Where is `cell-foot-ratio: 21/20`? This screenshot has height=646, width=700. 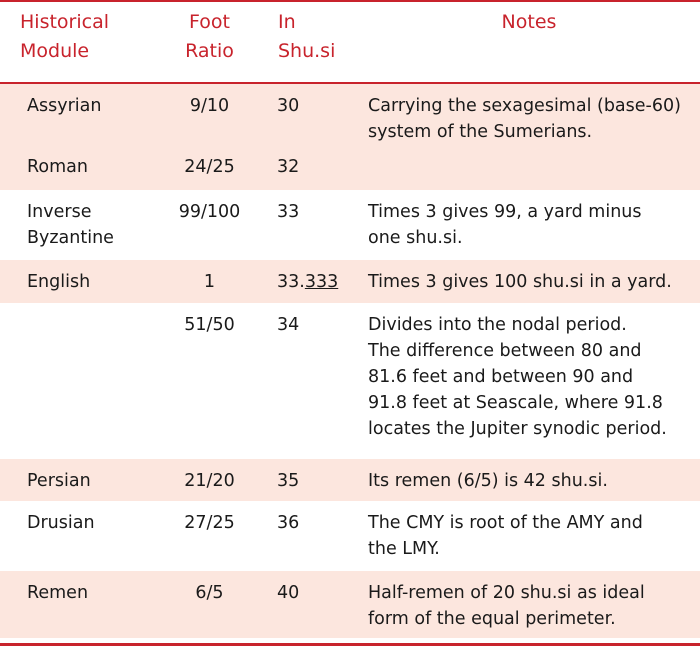
cell-foot-ratio: 21/20 is located at coordinates (215, 480).